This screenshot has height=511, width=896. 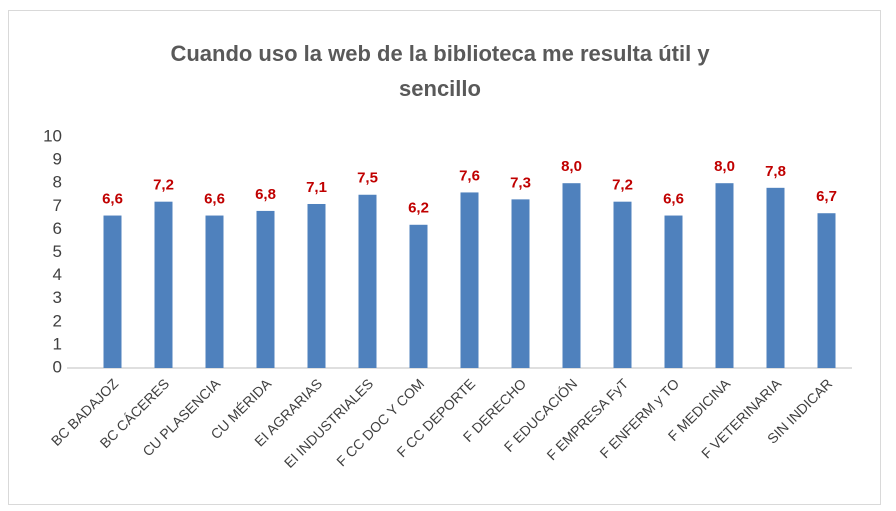 I want to click on y-tick-label: 5, so click(x=57, y=251).